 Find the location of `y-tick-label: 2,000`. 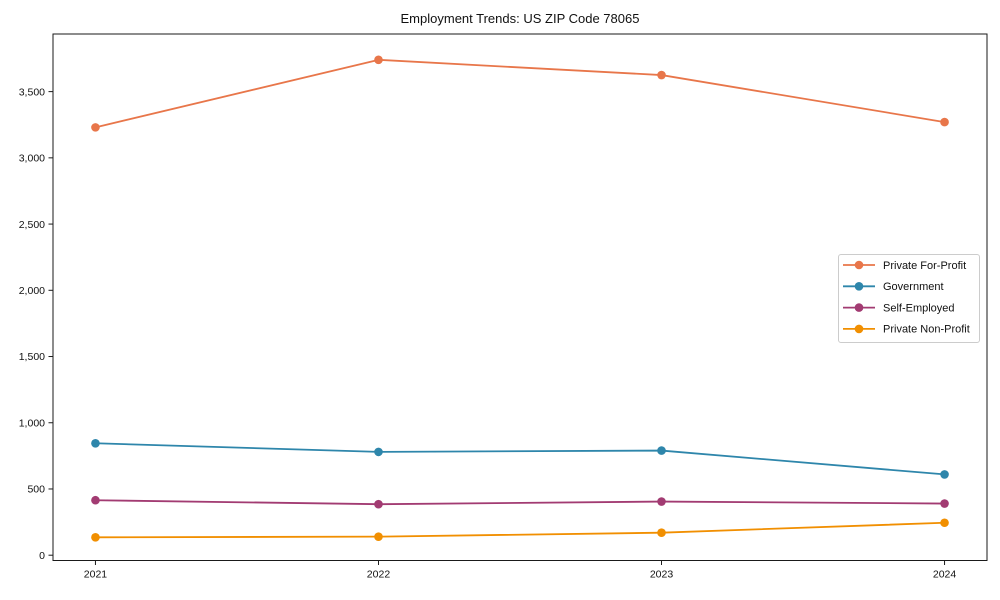

y-tick-label: 2,000 is located at coordinates (32, 291).